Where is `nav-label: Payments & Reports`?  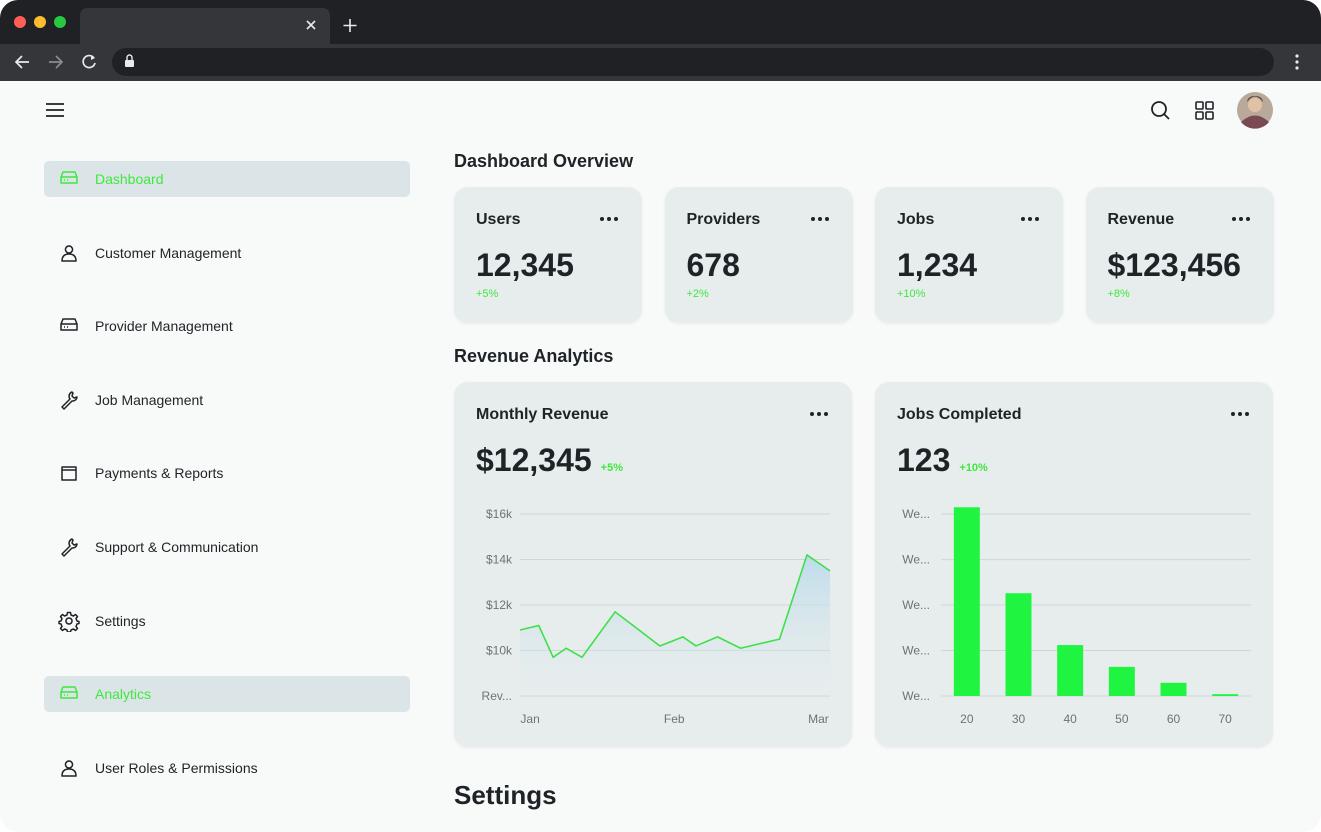 nav-label: Payments & Reports is located at coordinates (159, 473).